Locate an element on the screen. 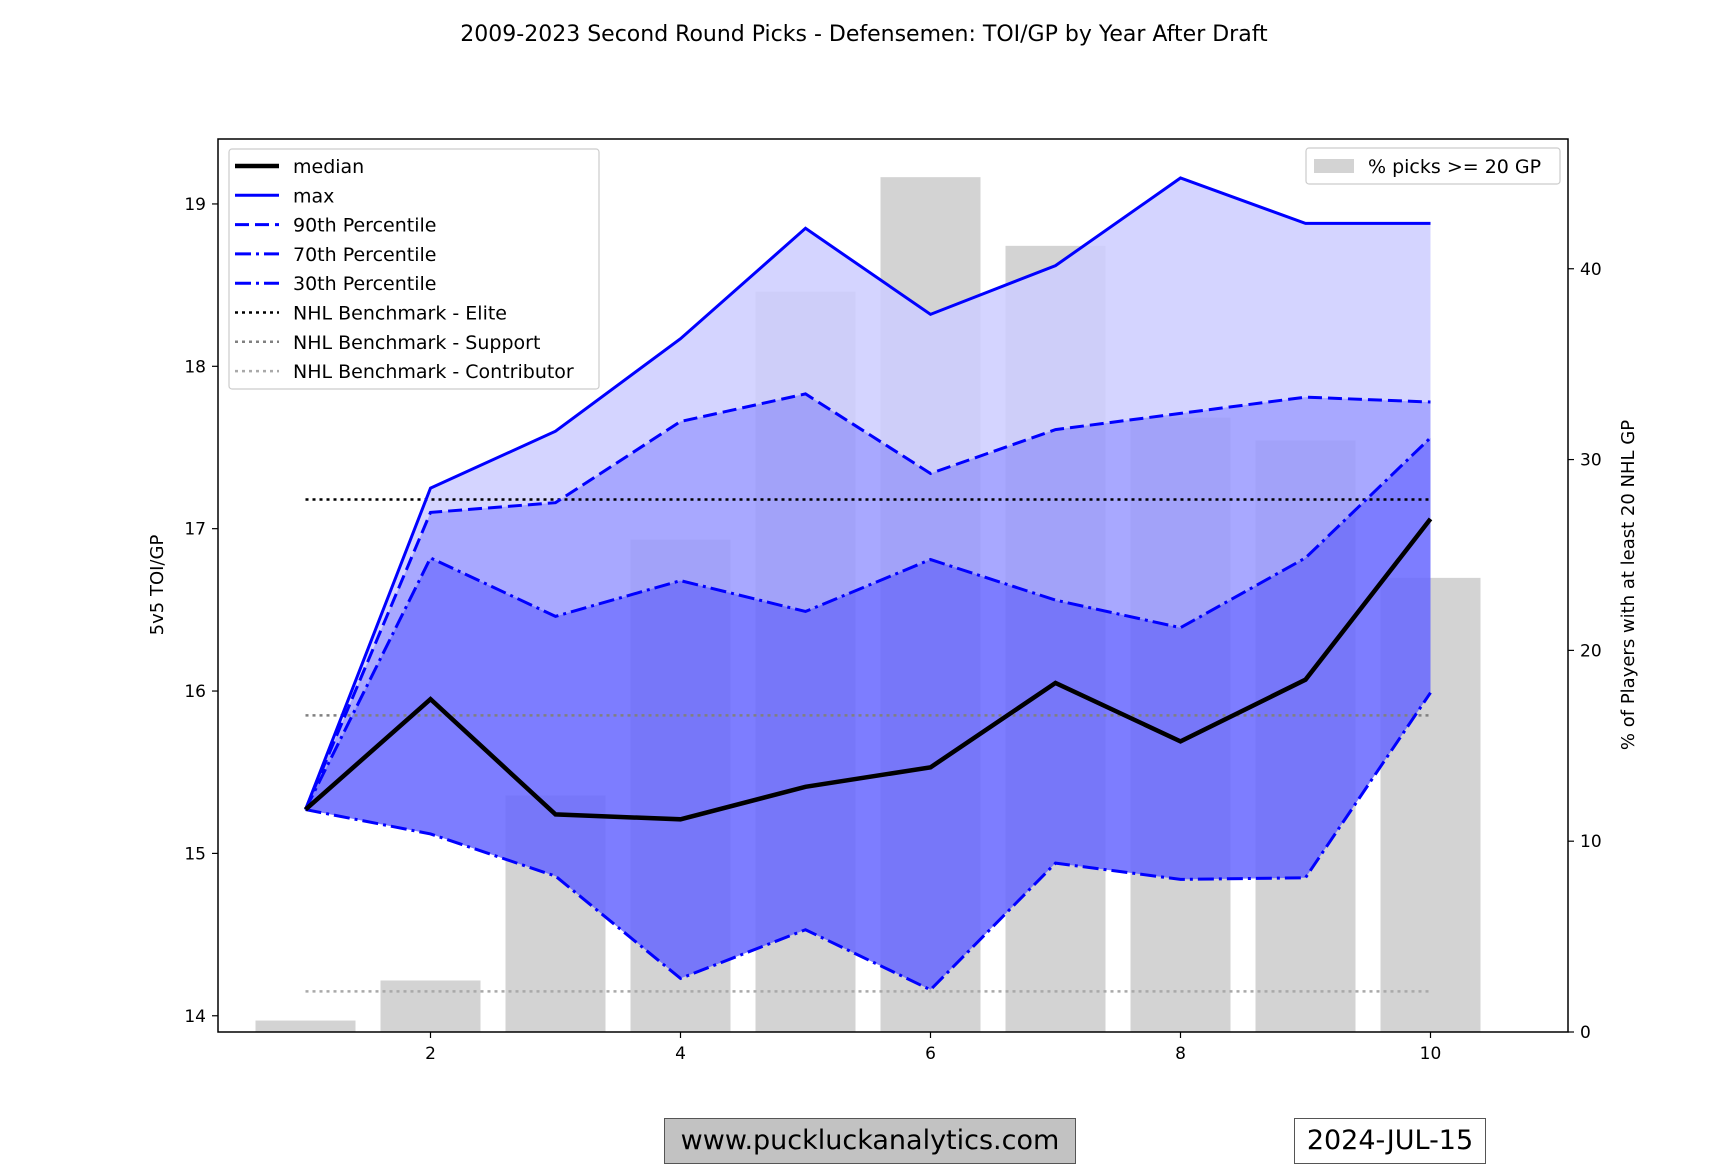 This screenshot has width=1728, height=1164. website-watermark: www.puckluckanalytics.com is located at coordinates (870, 1141).